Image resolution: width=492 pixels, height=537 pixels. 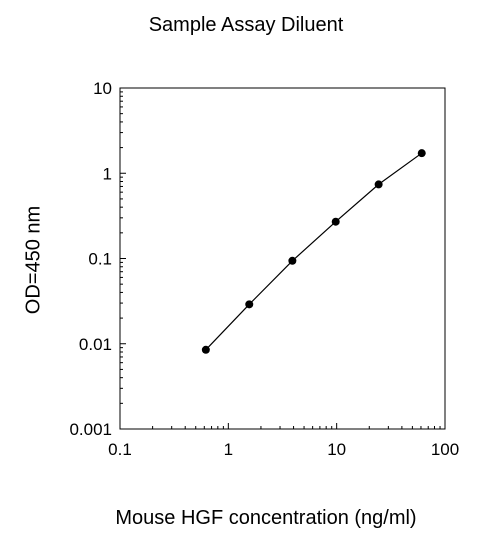 I want to click on y-tick-label: 10, so click(x=102, y=88).